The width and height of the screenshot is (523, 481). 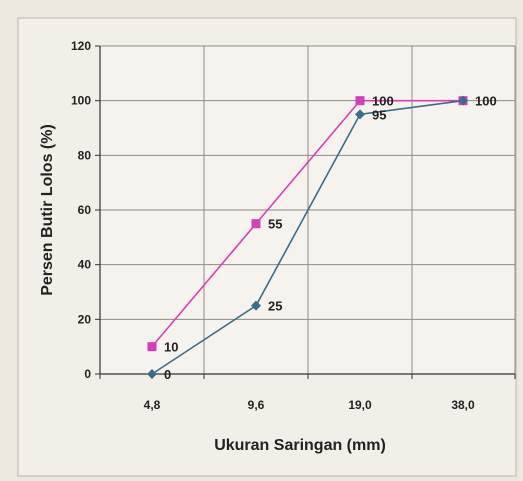 I want to click on x-tick-label: 9,6, so click(x=256, y=405).